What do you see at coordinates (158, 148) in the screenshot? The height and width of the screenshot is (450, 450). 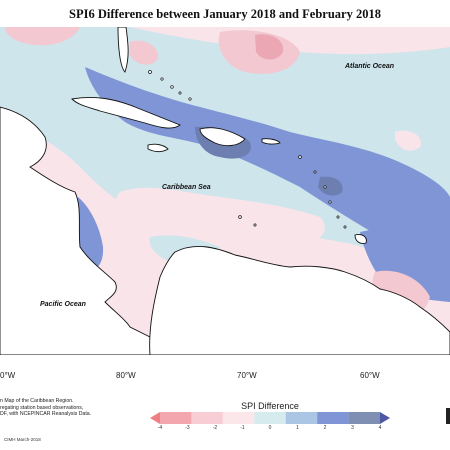 I see `land-jamaica` at bounding box center [158, 148].